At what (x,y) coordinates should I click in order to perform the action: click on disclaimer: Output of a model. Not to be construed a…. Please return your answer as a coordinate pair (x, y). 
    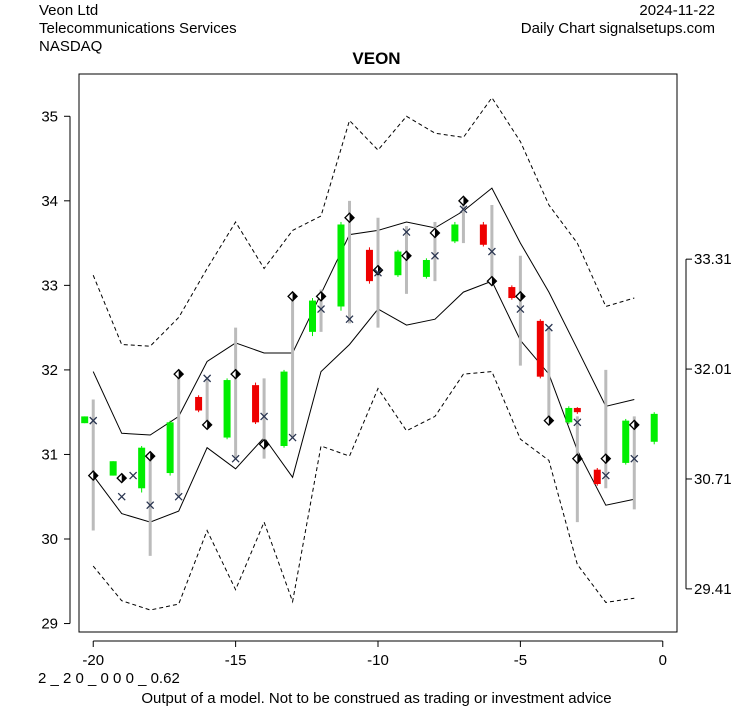
    Looking at the image, I should click on (376, 698).